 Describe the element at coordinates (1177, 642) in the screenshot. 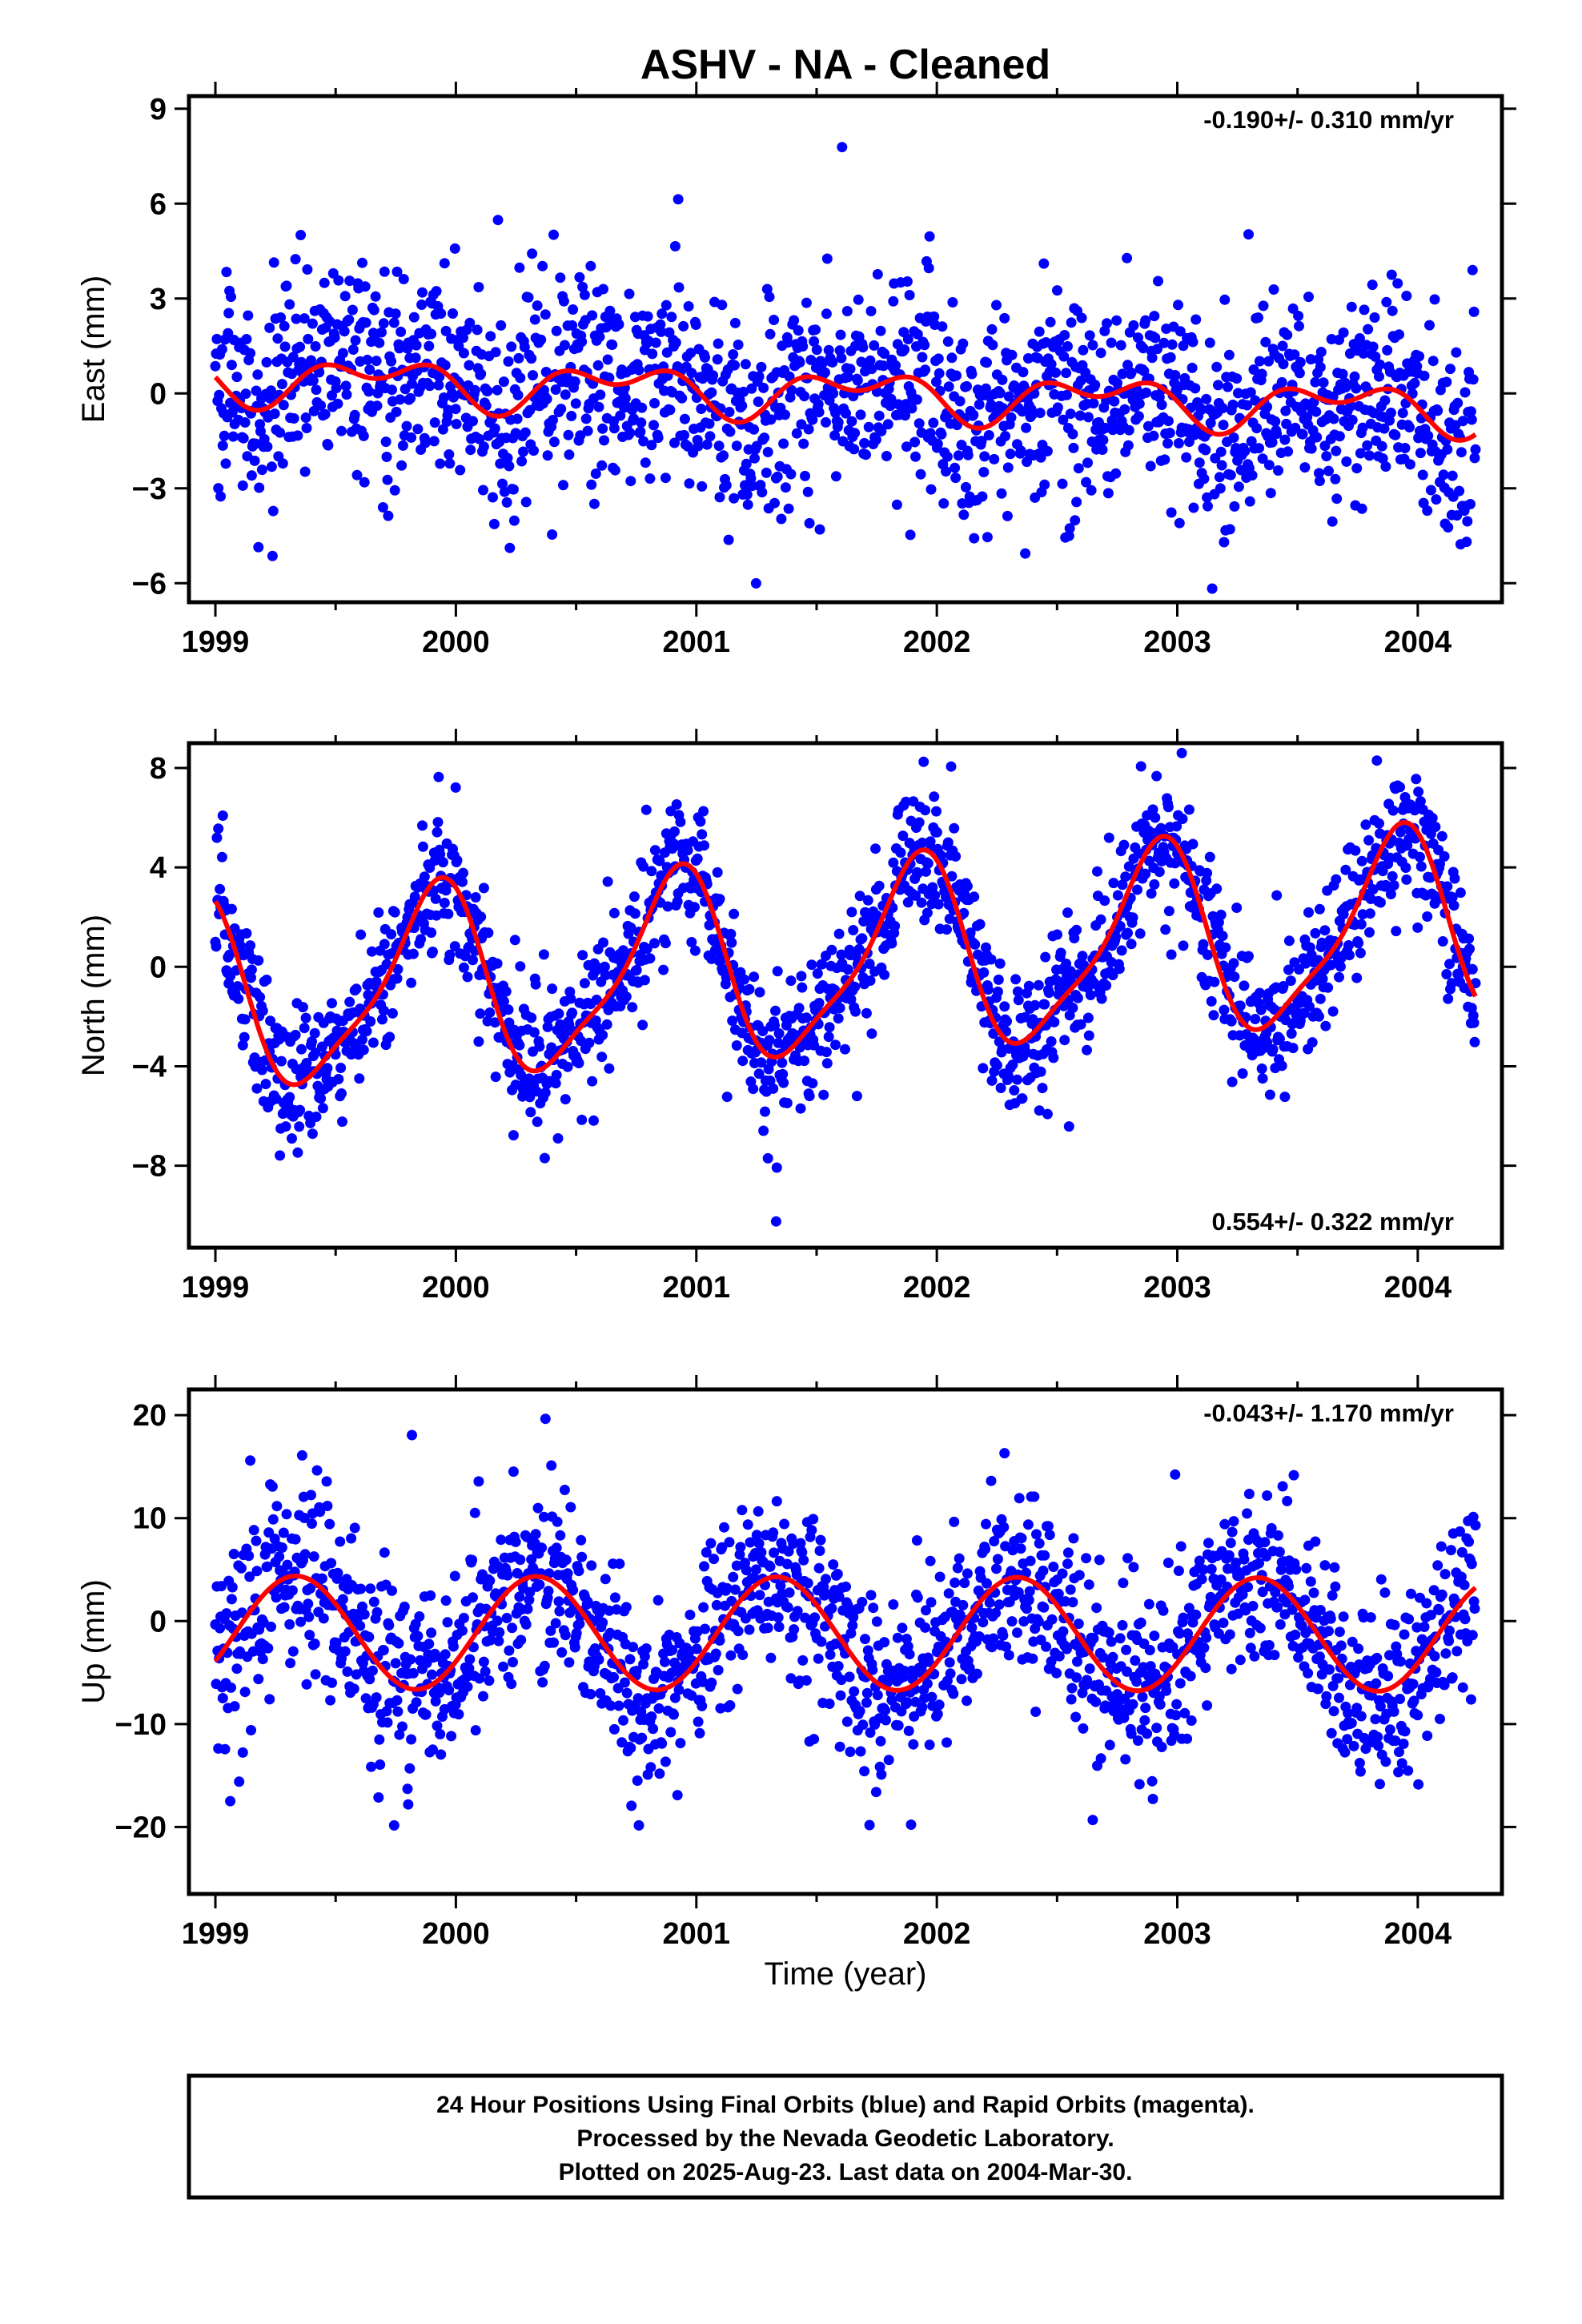

I see `x-tick-label: 2003` at that location.